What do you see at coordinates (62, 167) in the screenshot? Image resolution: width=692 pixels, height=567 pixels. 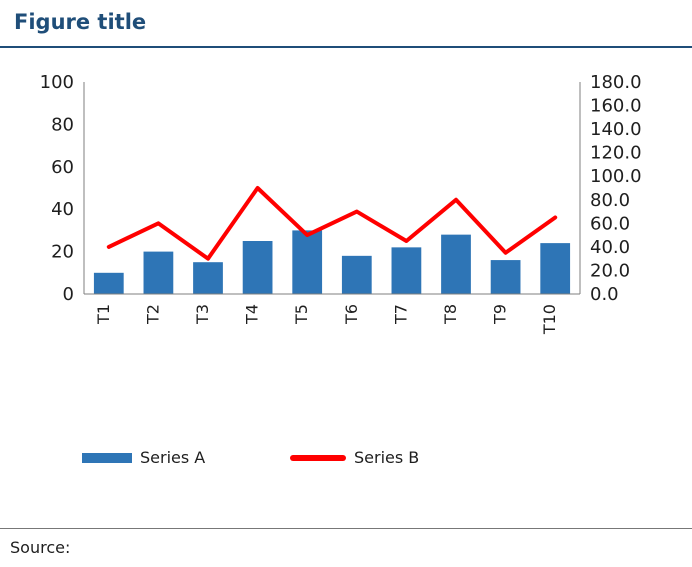 I see `y-left-tick-label: 60` at bounding box center [62, 167].